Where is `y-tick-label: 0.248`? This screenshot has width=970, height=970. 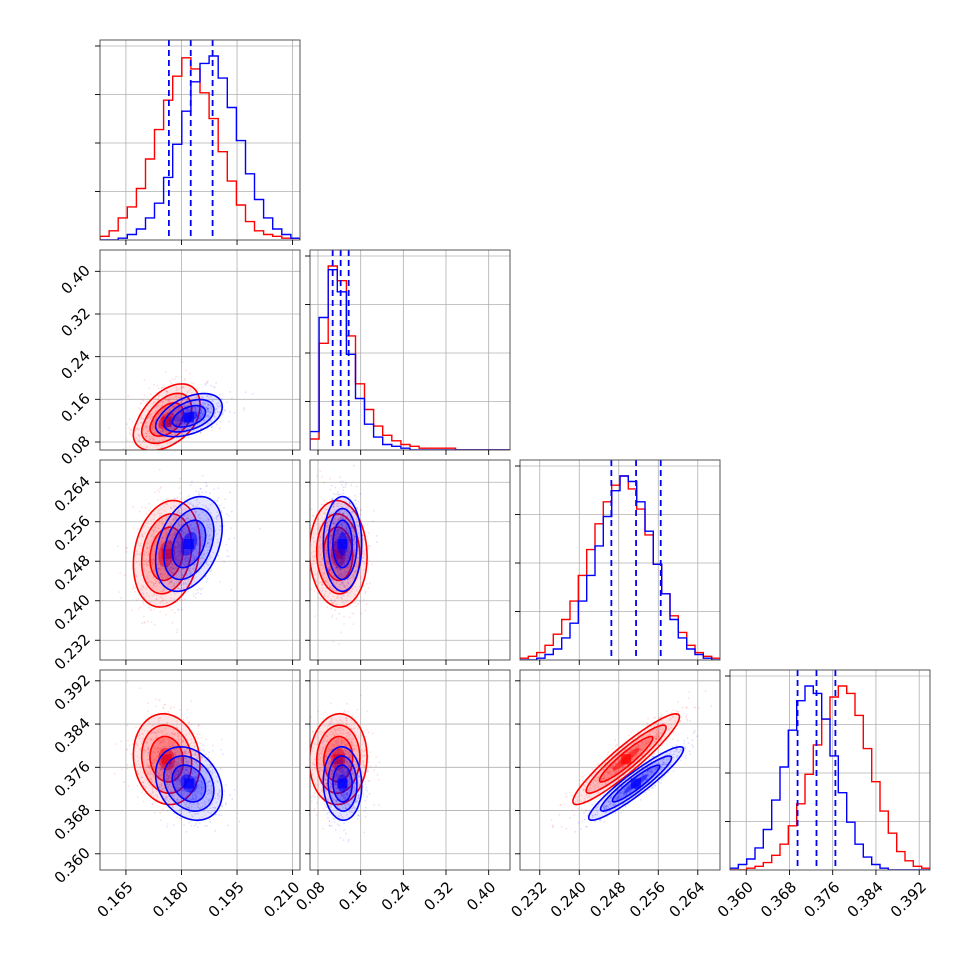
y-tick-label: 0.248 is located at coordinates (72, 572).